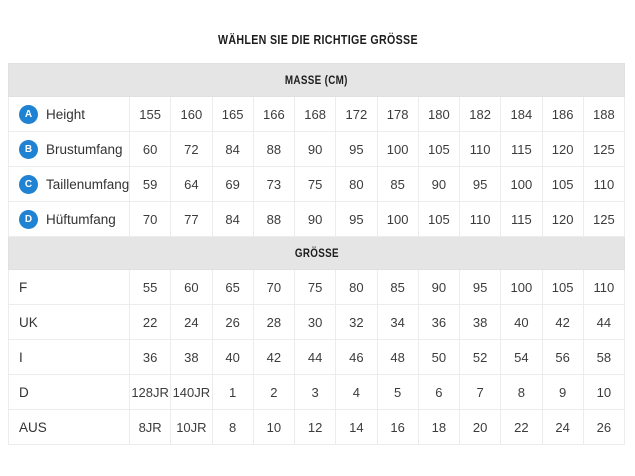  Describe the element at coordinates (150, 322) in the screenshot. I see `value-cell: 22` at that location.